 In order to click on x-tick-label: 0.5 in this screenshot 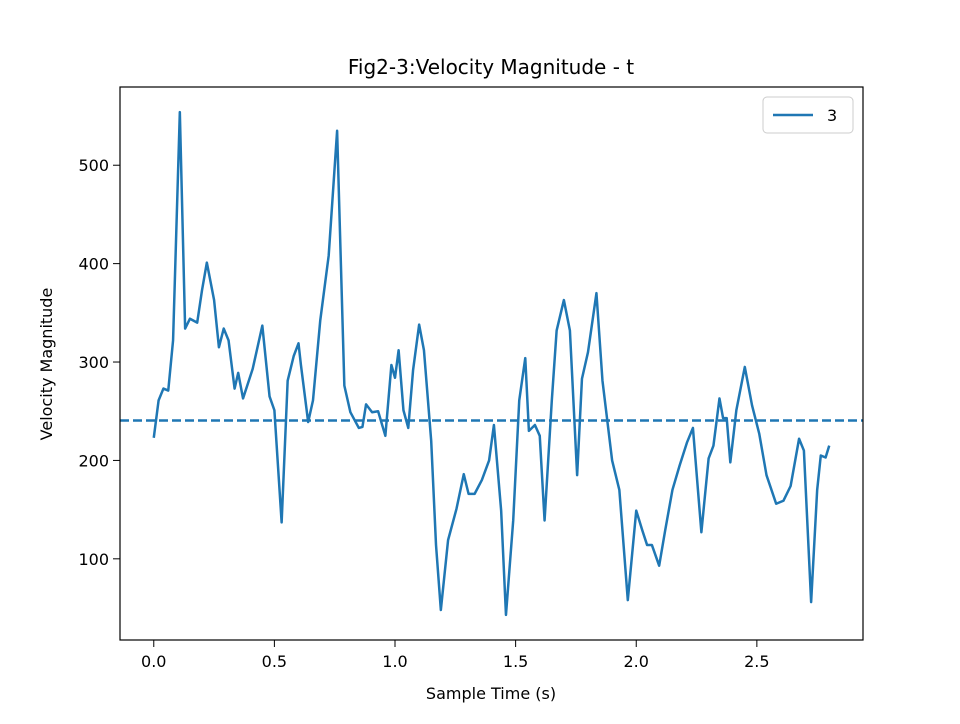, I will do `click(274, 661)`.